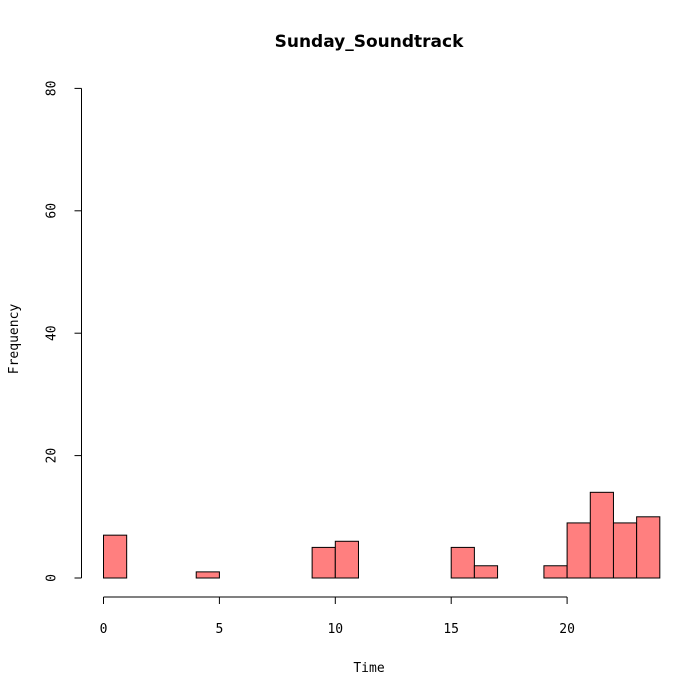 This screenshot has height=699, width=699. What do you see at coordinates (219, 629) in the screenshot?
I see `x-tick-label: 5` at bounding box center [219, 629].